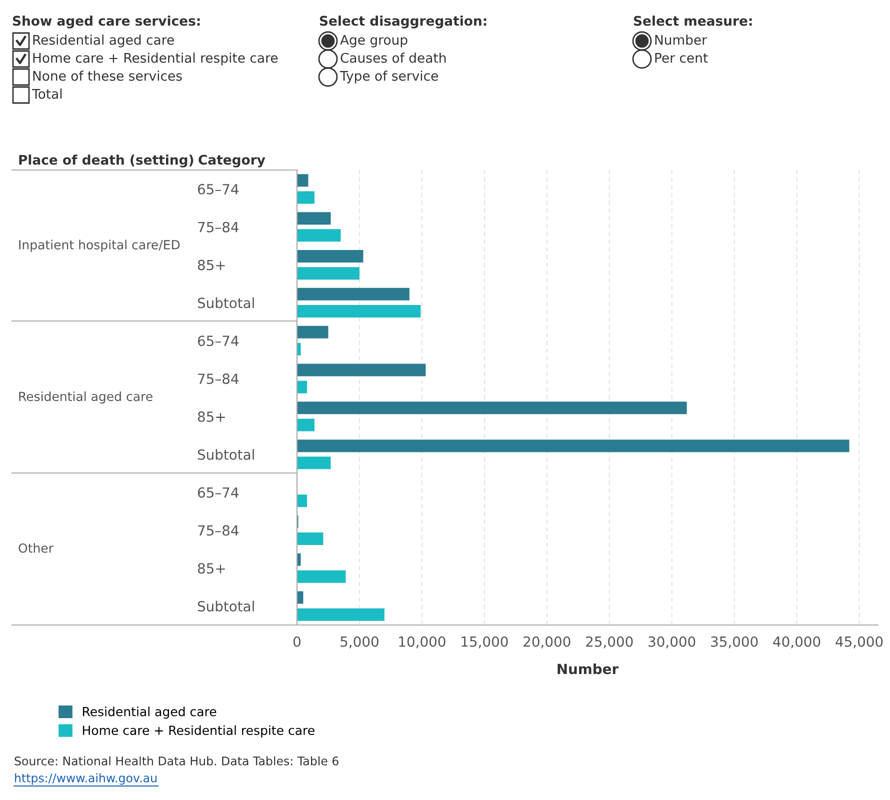  What do you see at coordinates (198, 731) in the screenshot?
I see `legend-label: Home care + Residential respite care` at bounding box center [198, 731].